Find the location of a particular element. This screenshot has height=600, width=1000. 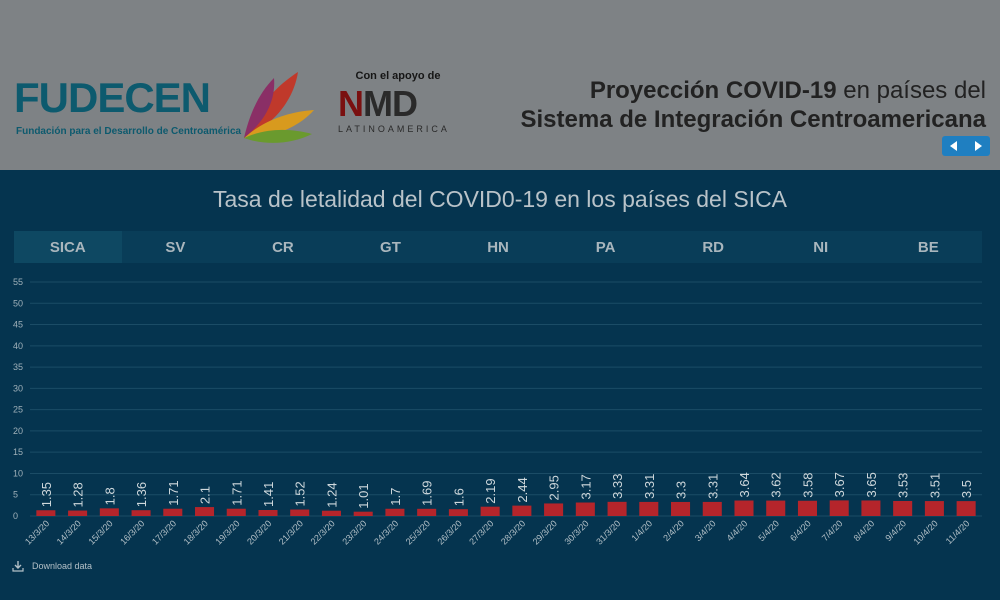

data-label: 2.44 is located at coordinates (522, 489).